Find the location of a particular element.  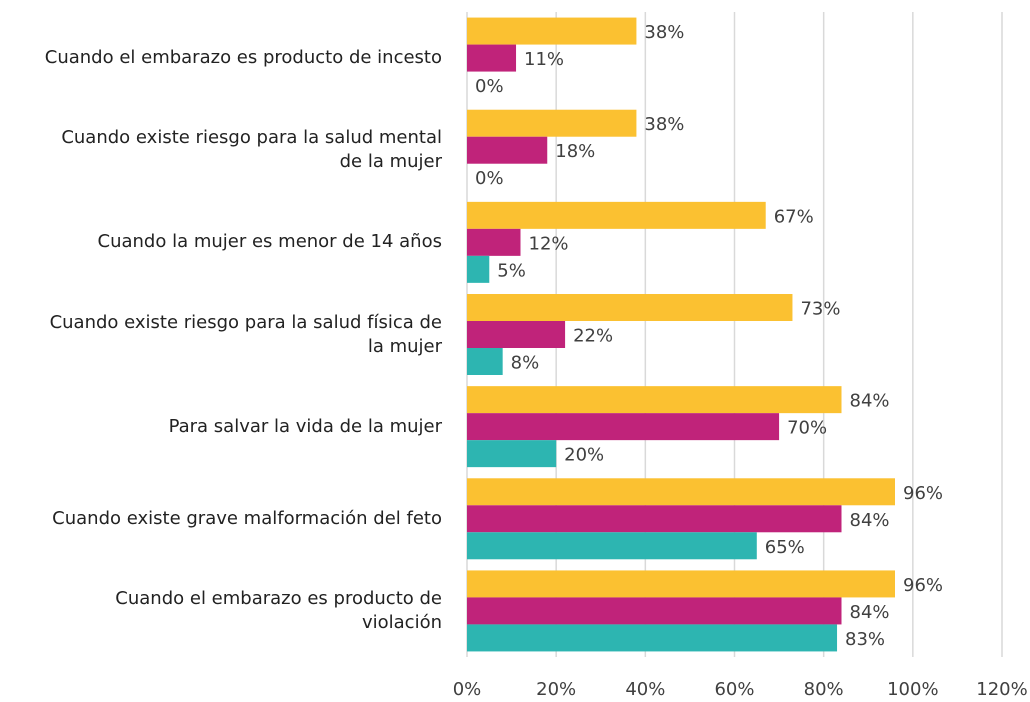

data-label: 70% is located at coordinates (807, 428).